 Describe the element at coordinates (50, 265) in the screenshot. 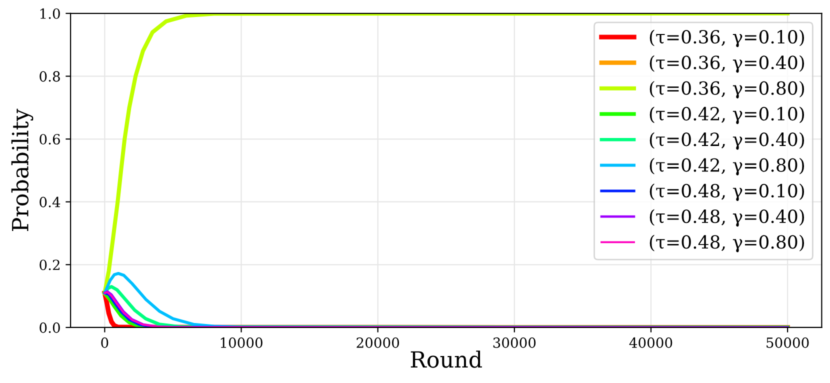

I see `y-tick-label: 0.2` at that location.